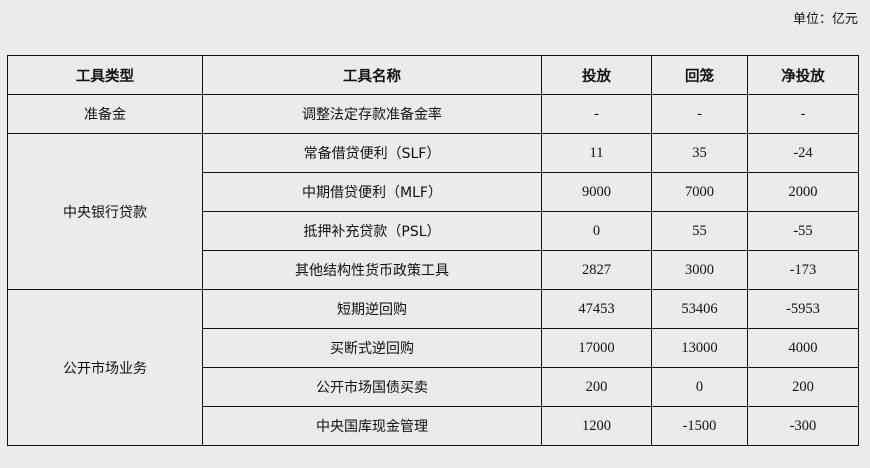  I want to click on injection-cell: 9000, so click(596, 192).